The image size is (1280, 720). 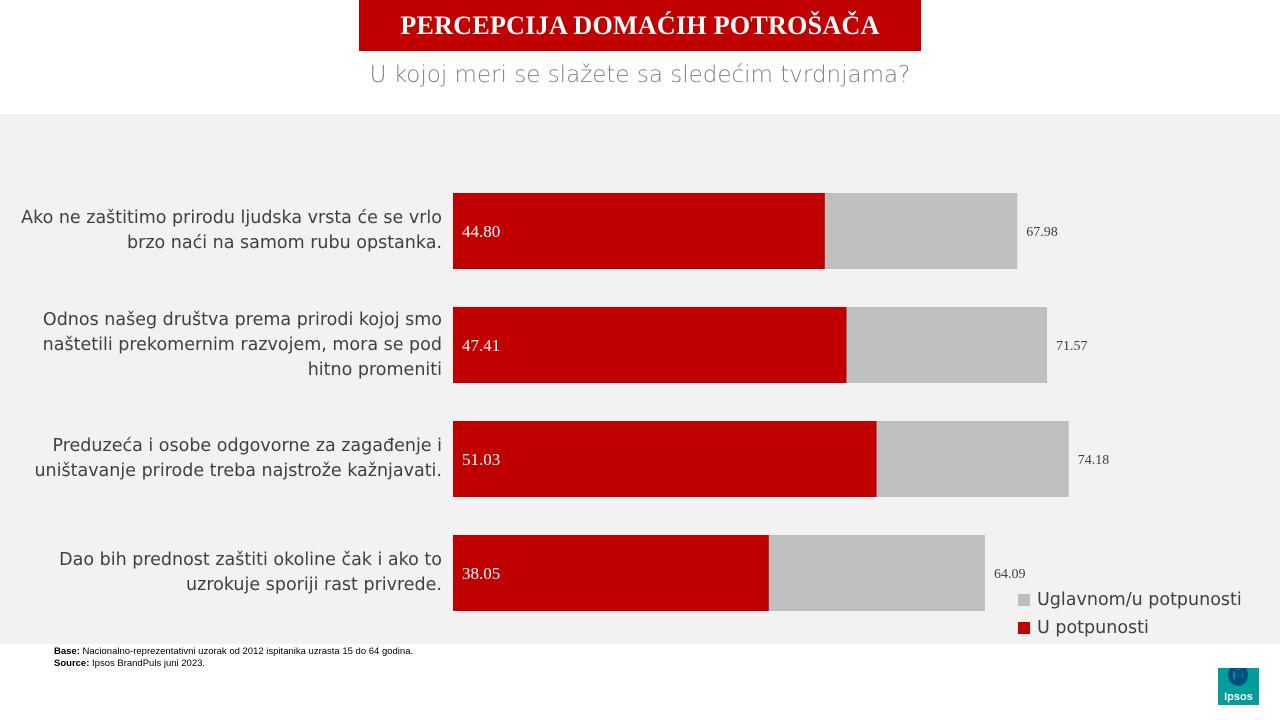 I want to click on footnote-source: Source: Ipsos BrandPuls juni 2023., so click(x=129, y=664).